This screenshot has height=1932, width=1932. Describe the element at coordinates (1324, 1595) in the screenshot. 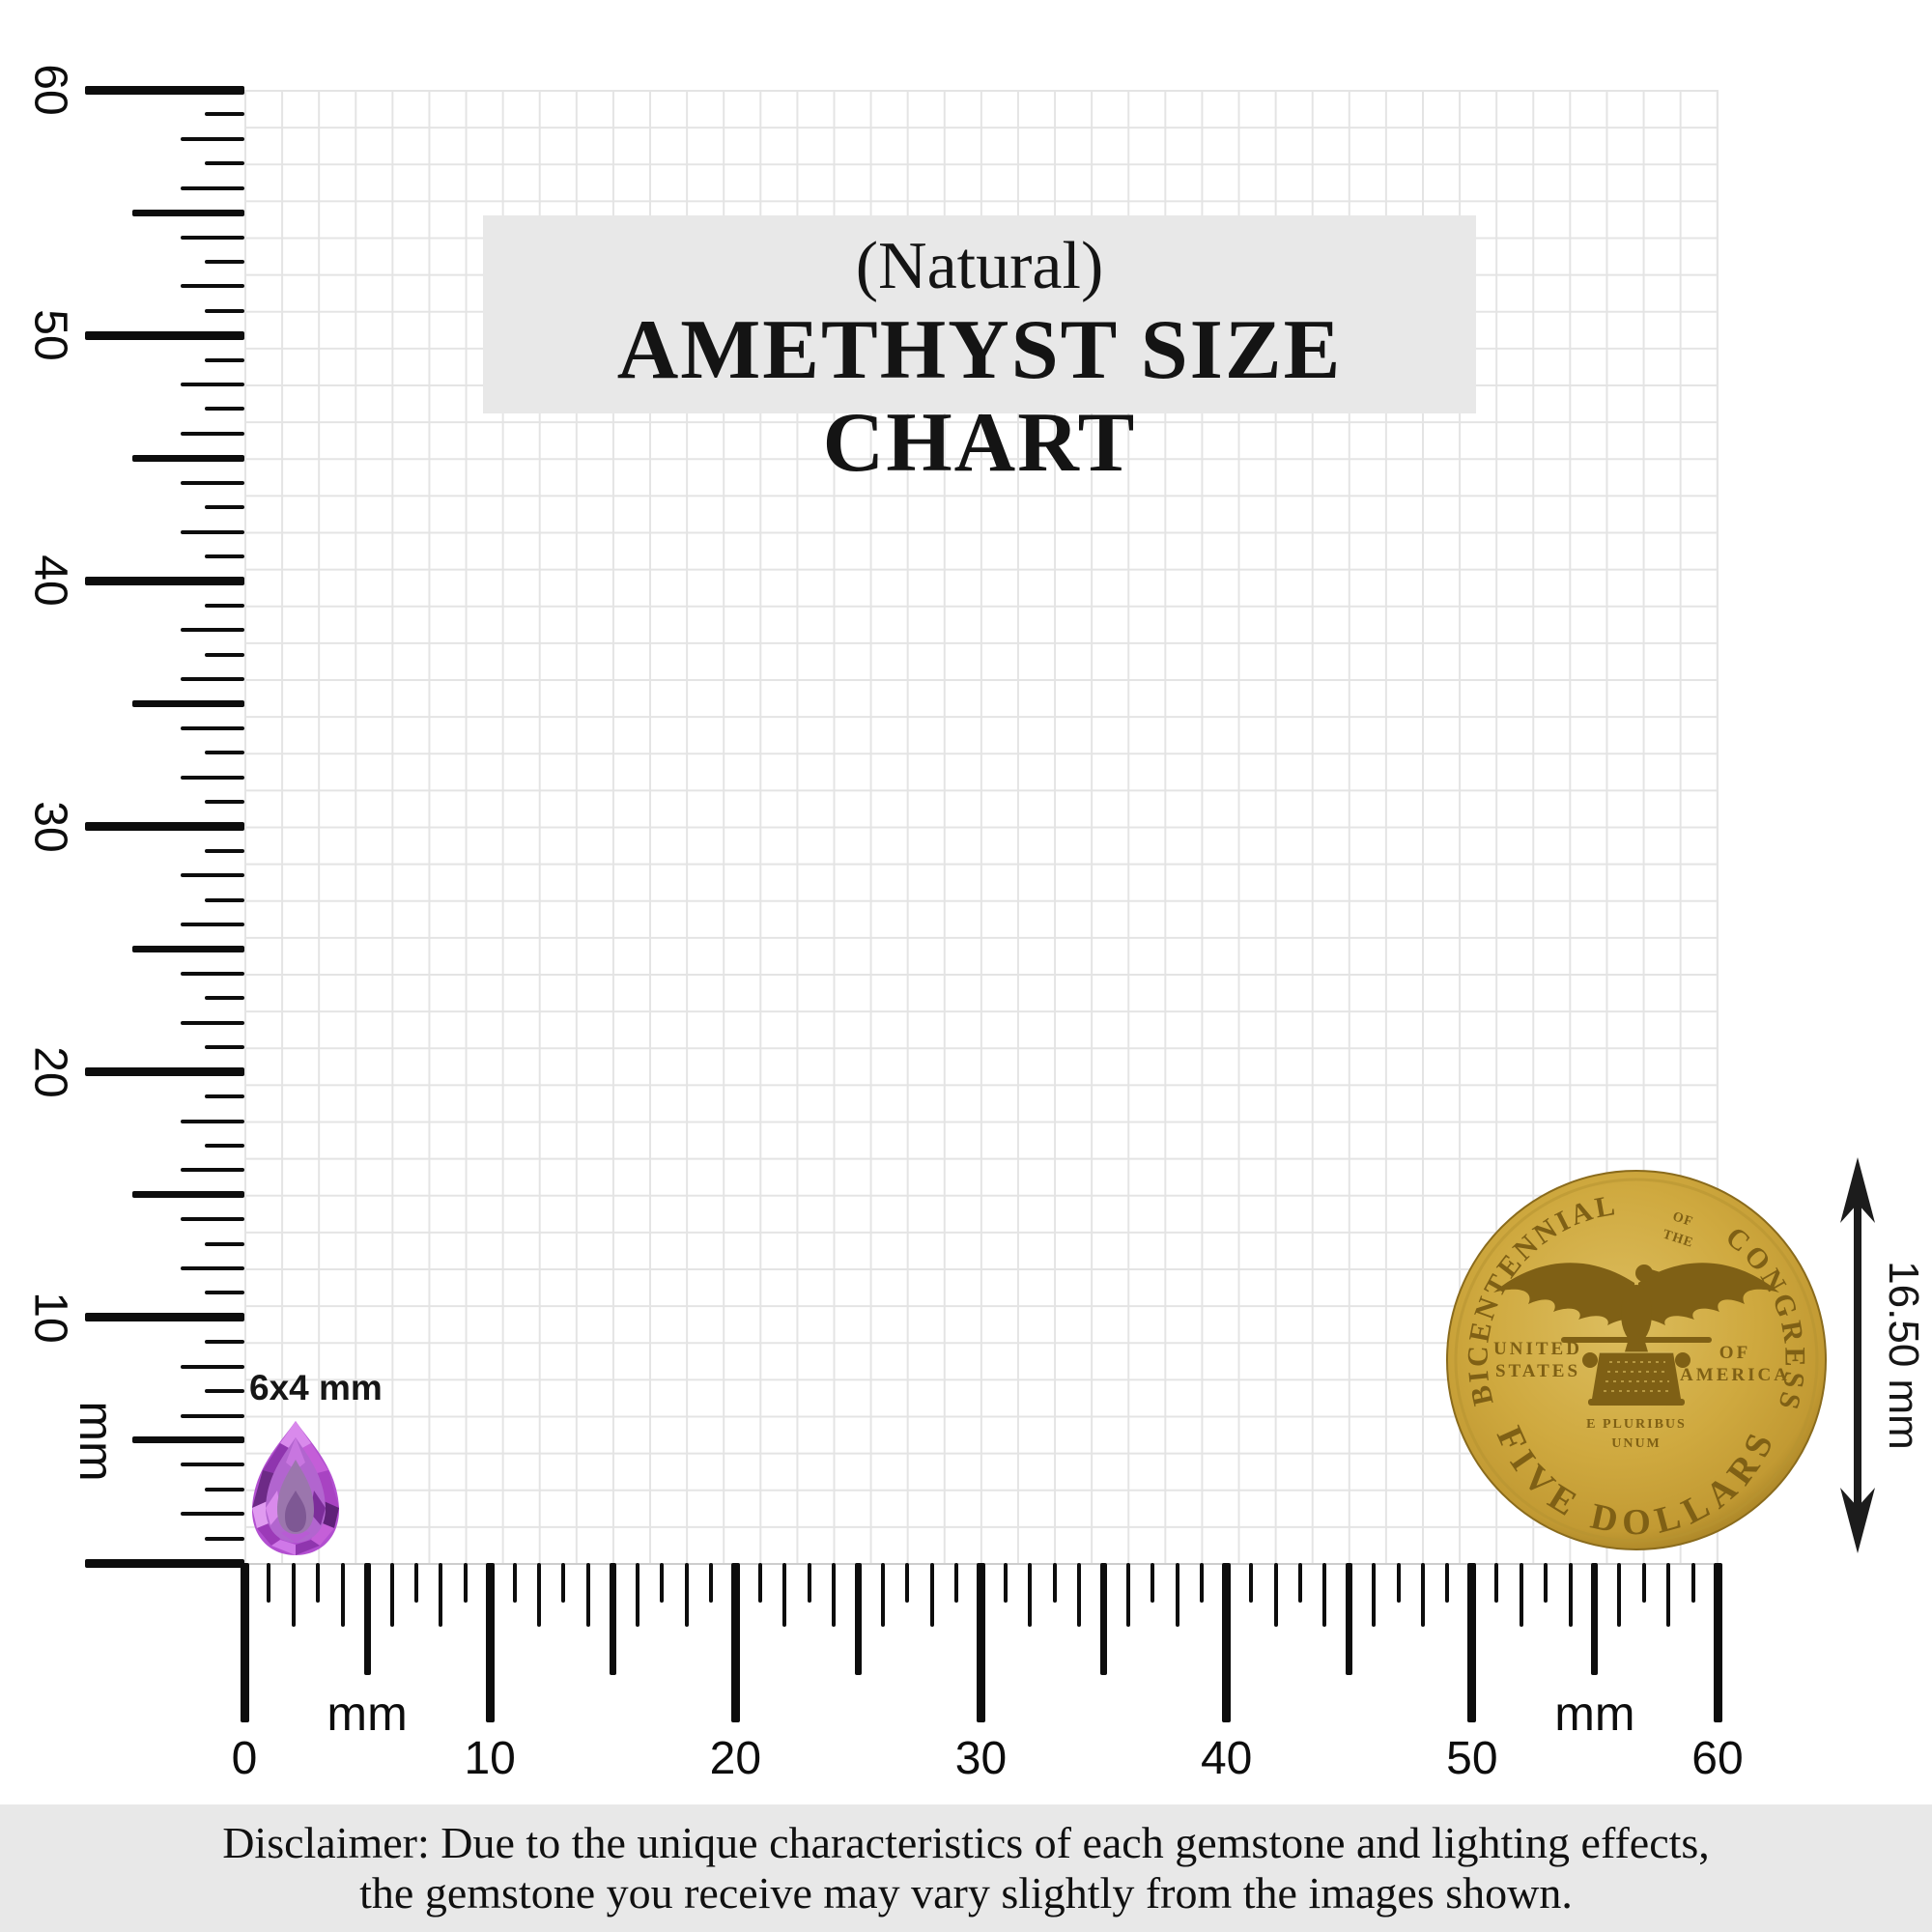

I see `hruler-tick-44mm` at that location.